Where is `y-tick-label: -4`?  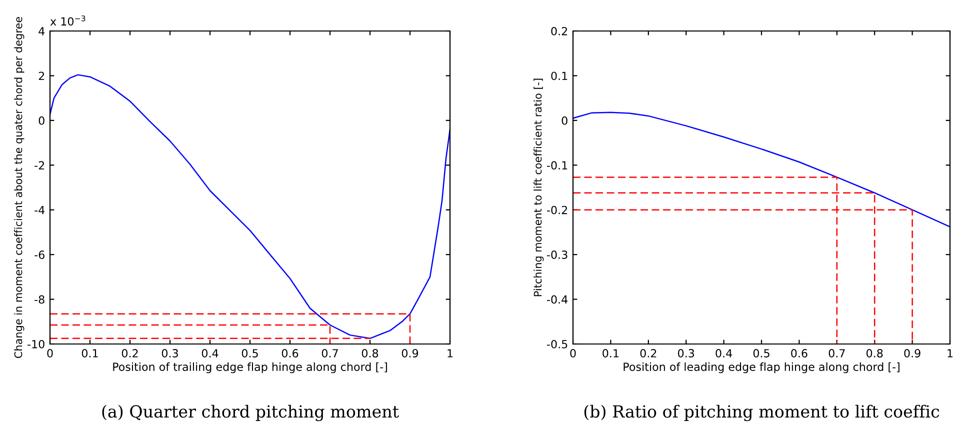 y-tick-label: -4 is located at coordinates (39, 210).